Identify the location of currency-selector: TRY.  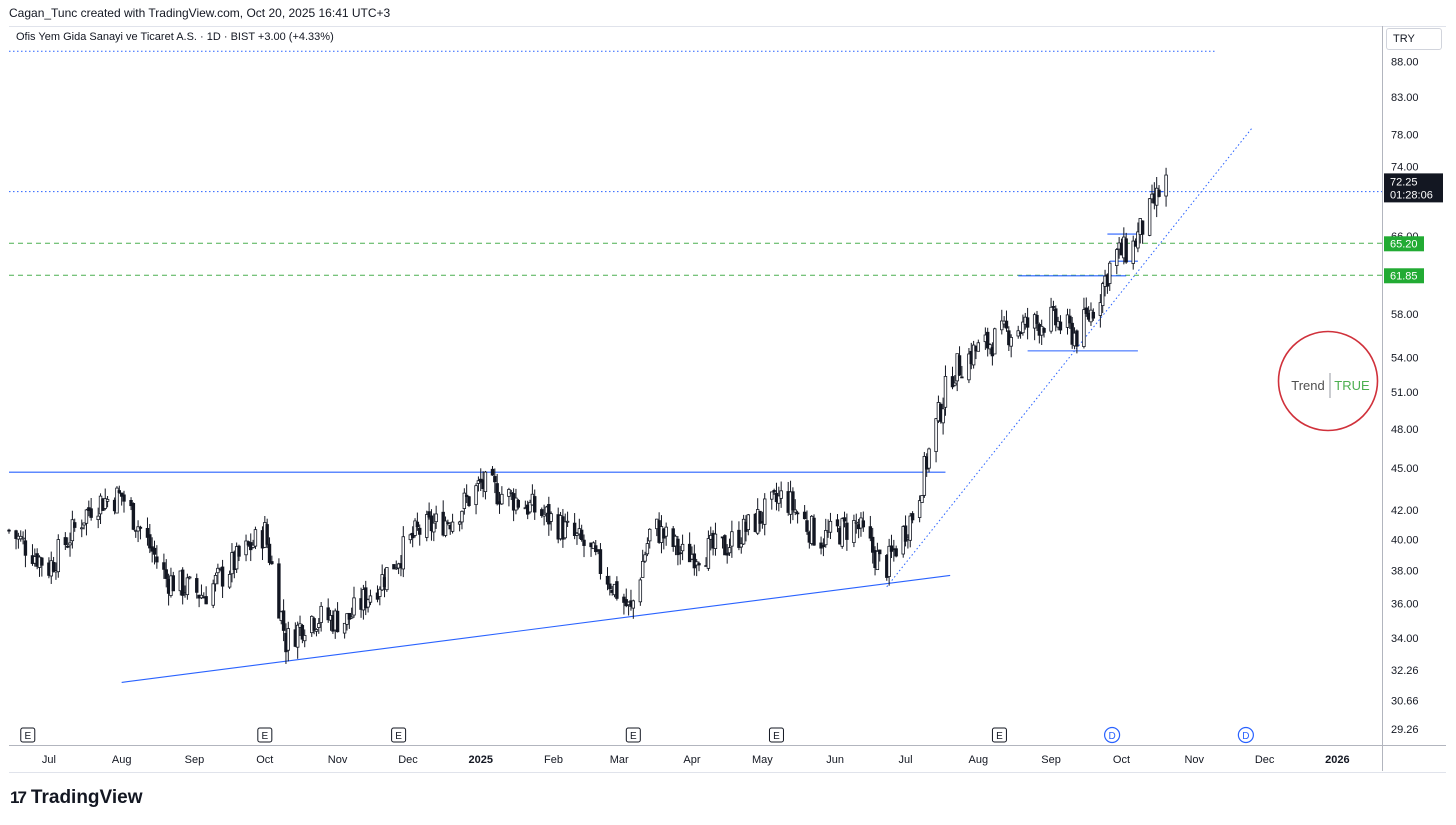
(1414, 39).